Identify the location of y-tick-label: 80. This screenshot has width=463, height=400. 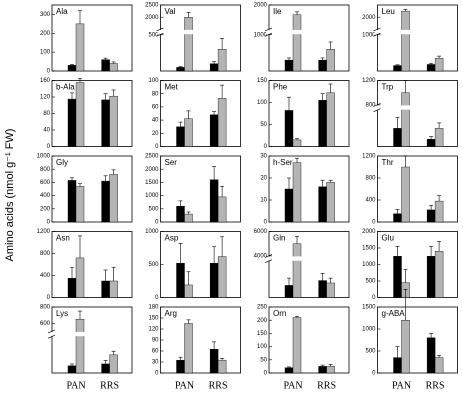
(155, 94).